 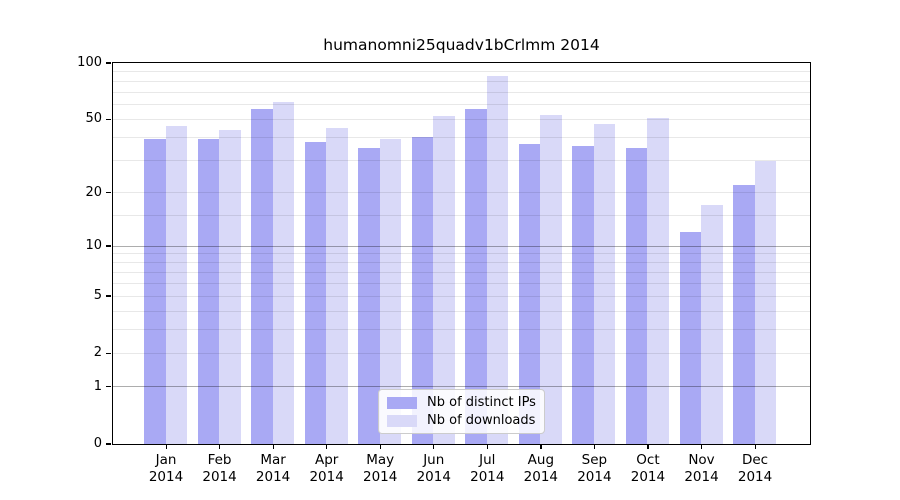 What do you see at coordinates (648, 447) in the screenshot?
I see `x-tick-oct` at bounding box center [648, 447].